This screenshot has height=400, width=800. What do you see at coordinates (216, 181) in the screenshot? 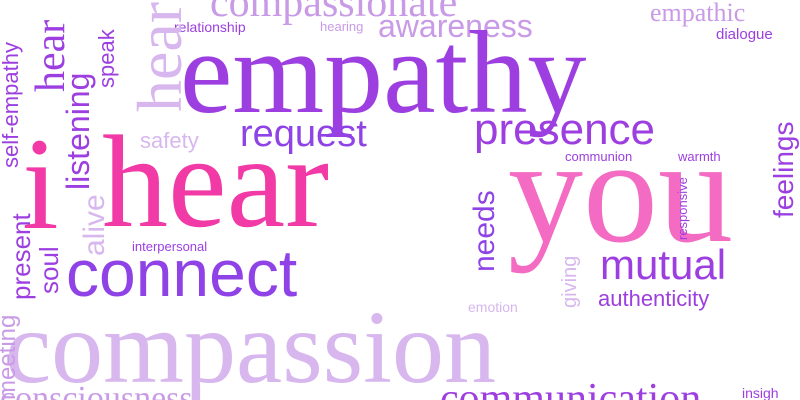
I see `word-hear: hear` at bounding box center [216, 181].